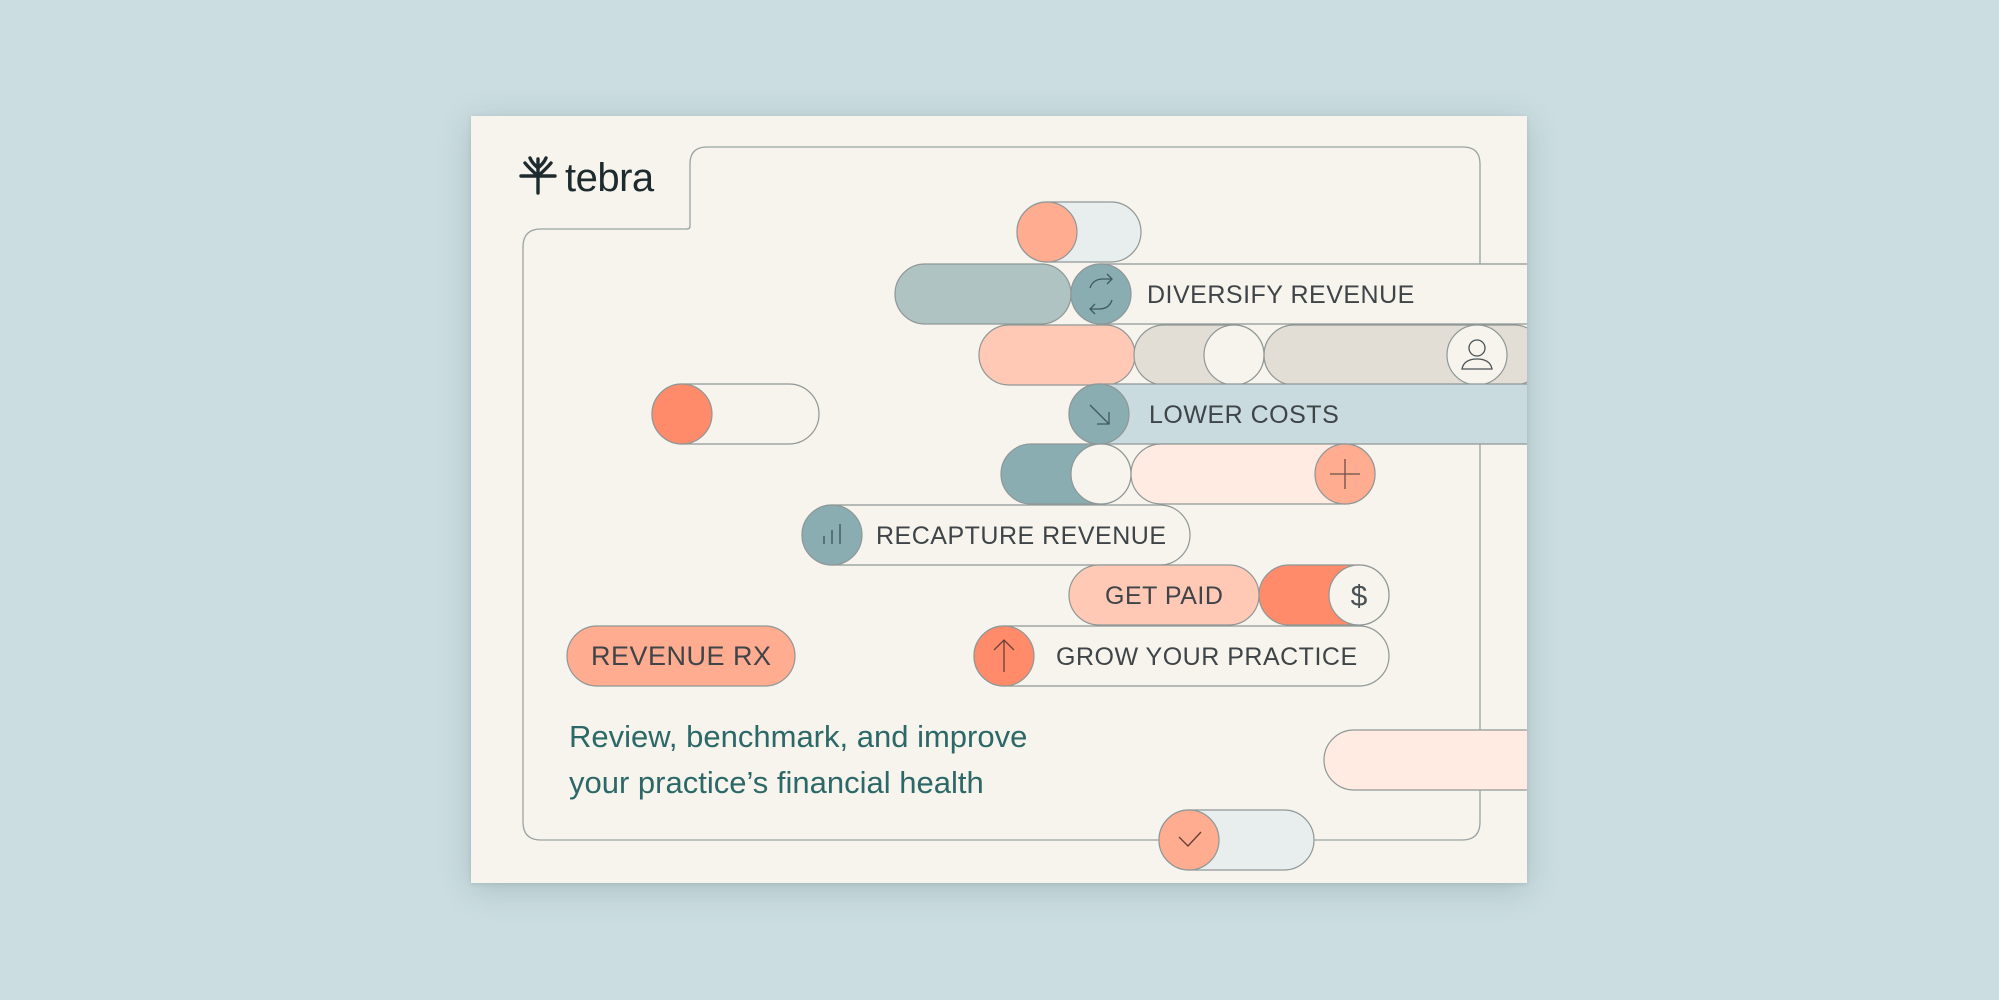 The image size is (1999, 1000). Describe the element at coordinates (1021, 536) in the screenshot. I see `recapture-revenue-label: RECAPTURE REVENUE` at that location.